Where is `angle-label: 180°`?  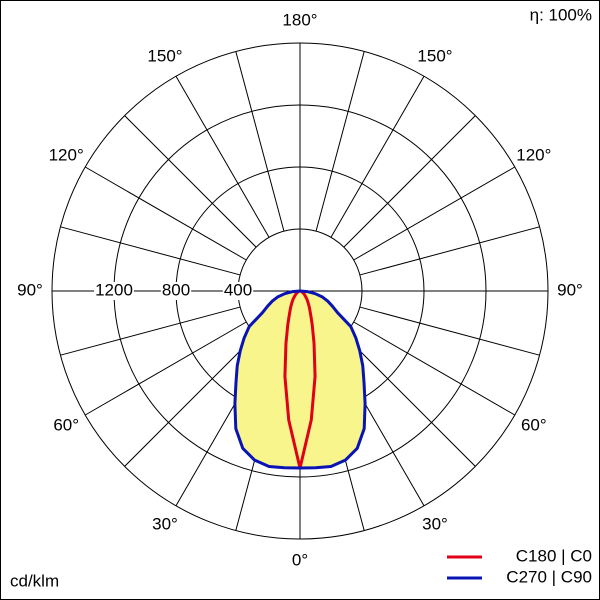
angle-label: 180° is located at coordinates (299, 19).